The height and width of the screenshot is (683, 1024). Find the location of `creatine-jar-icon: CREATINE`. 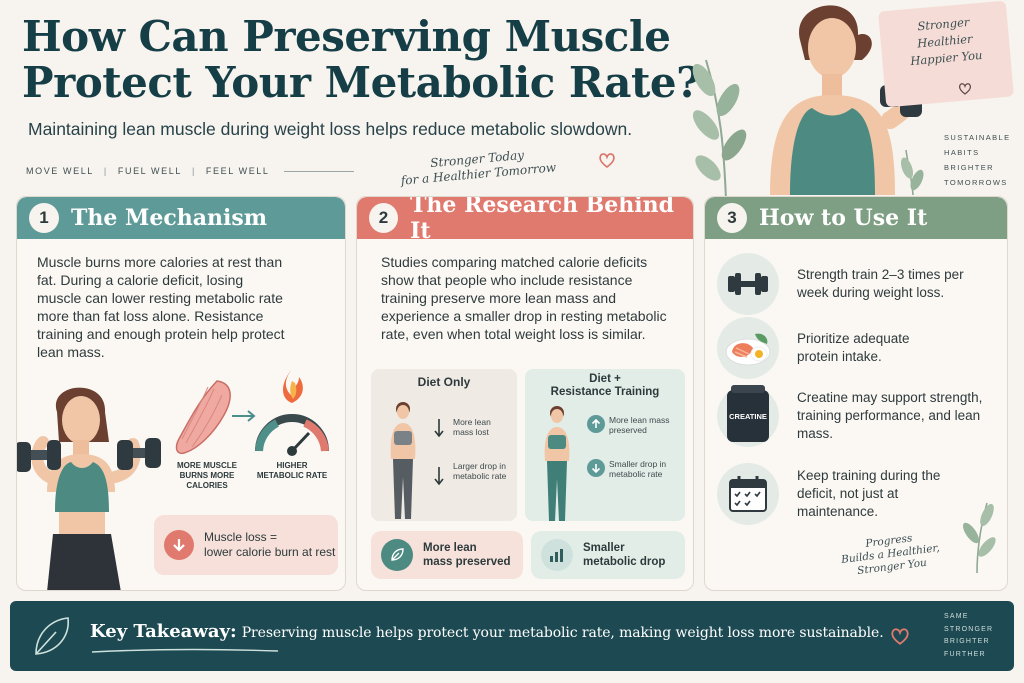

creatine-jar-icon: CREATINE is located at coordinates (748, 416).